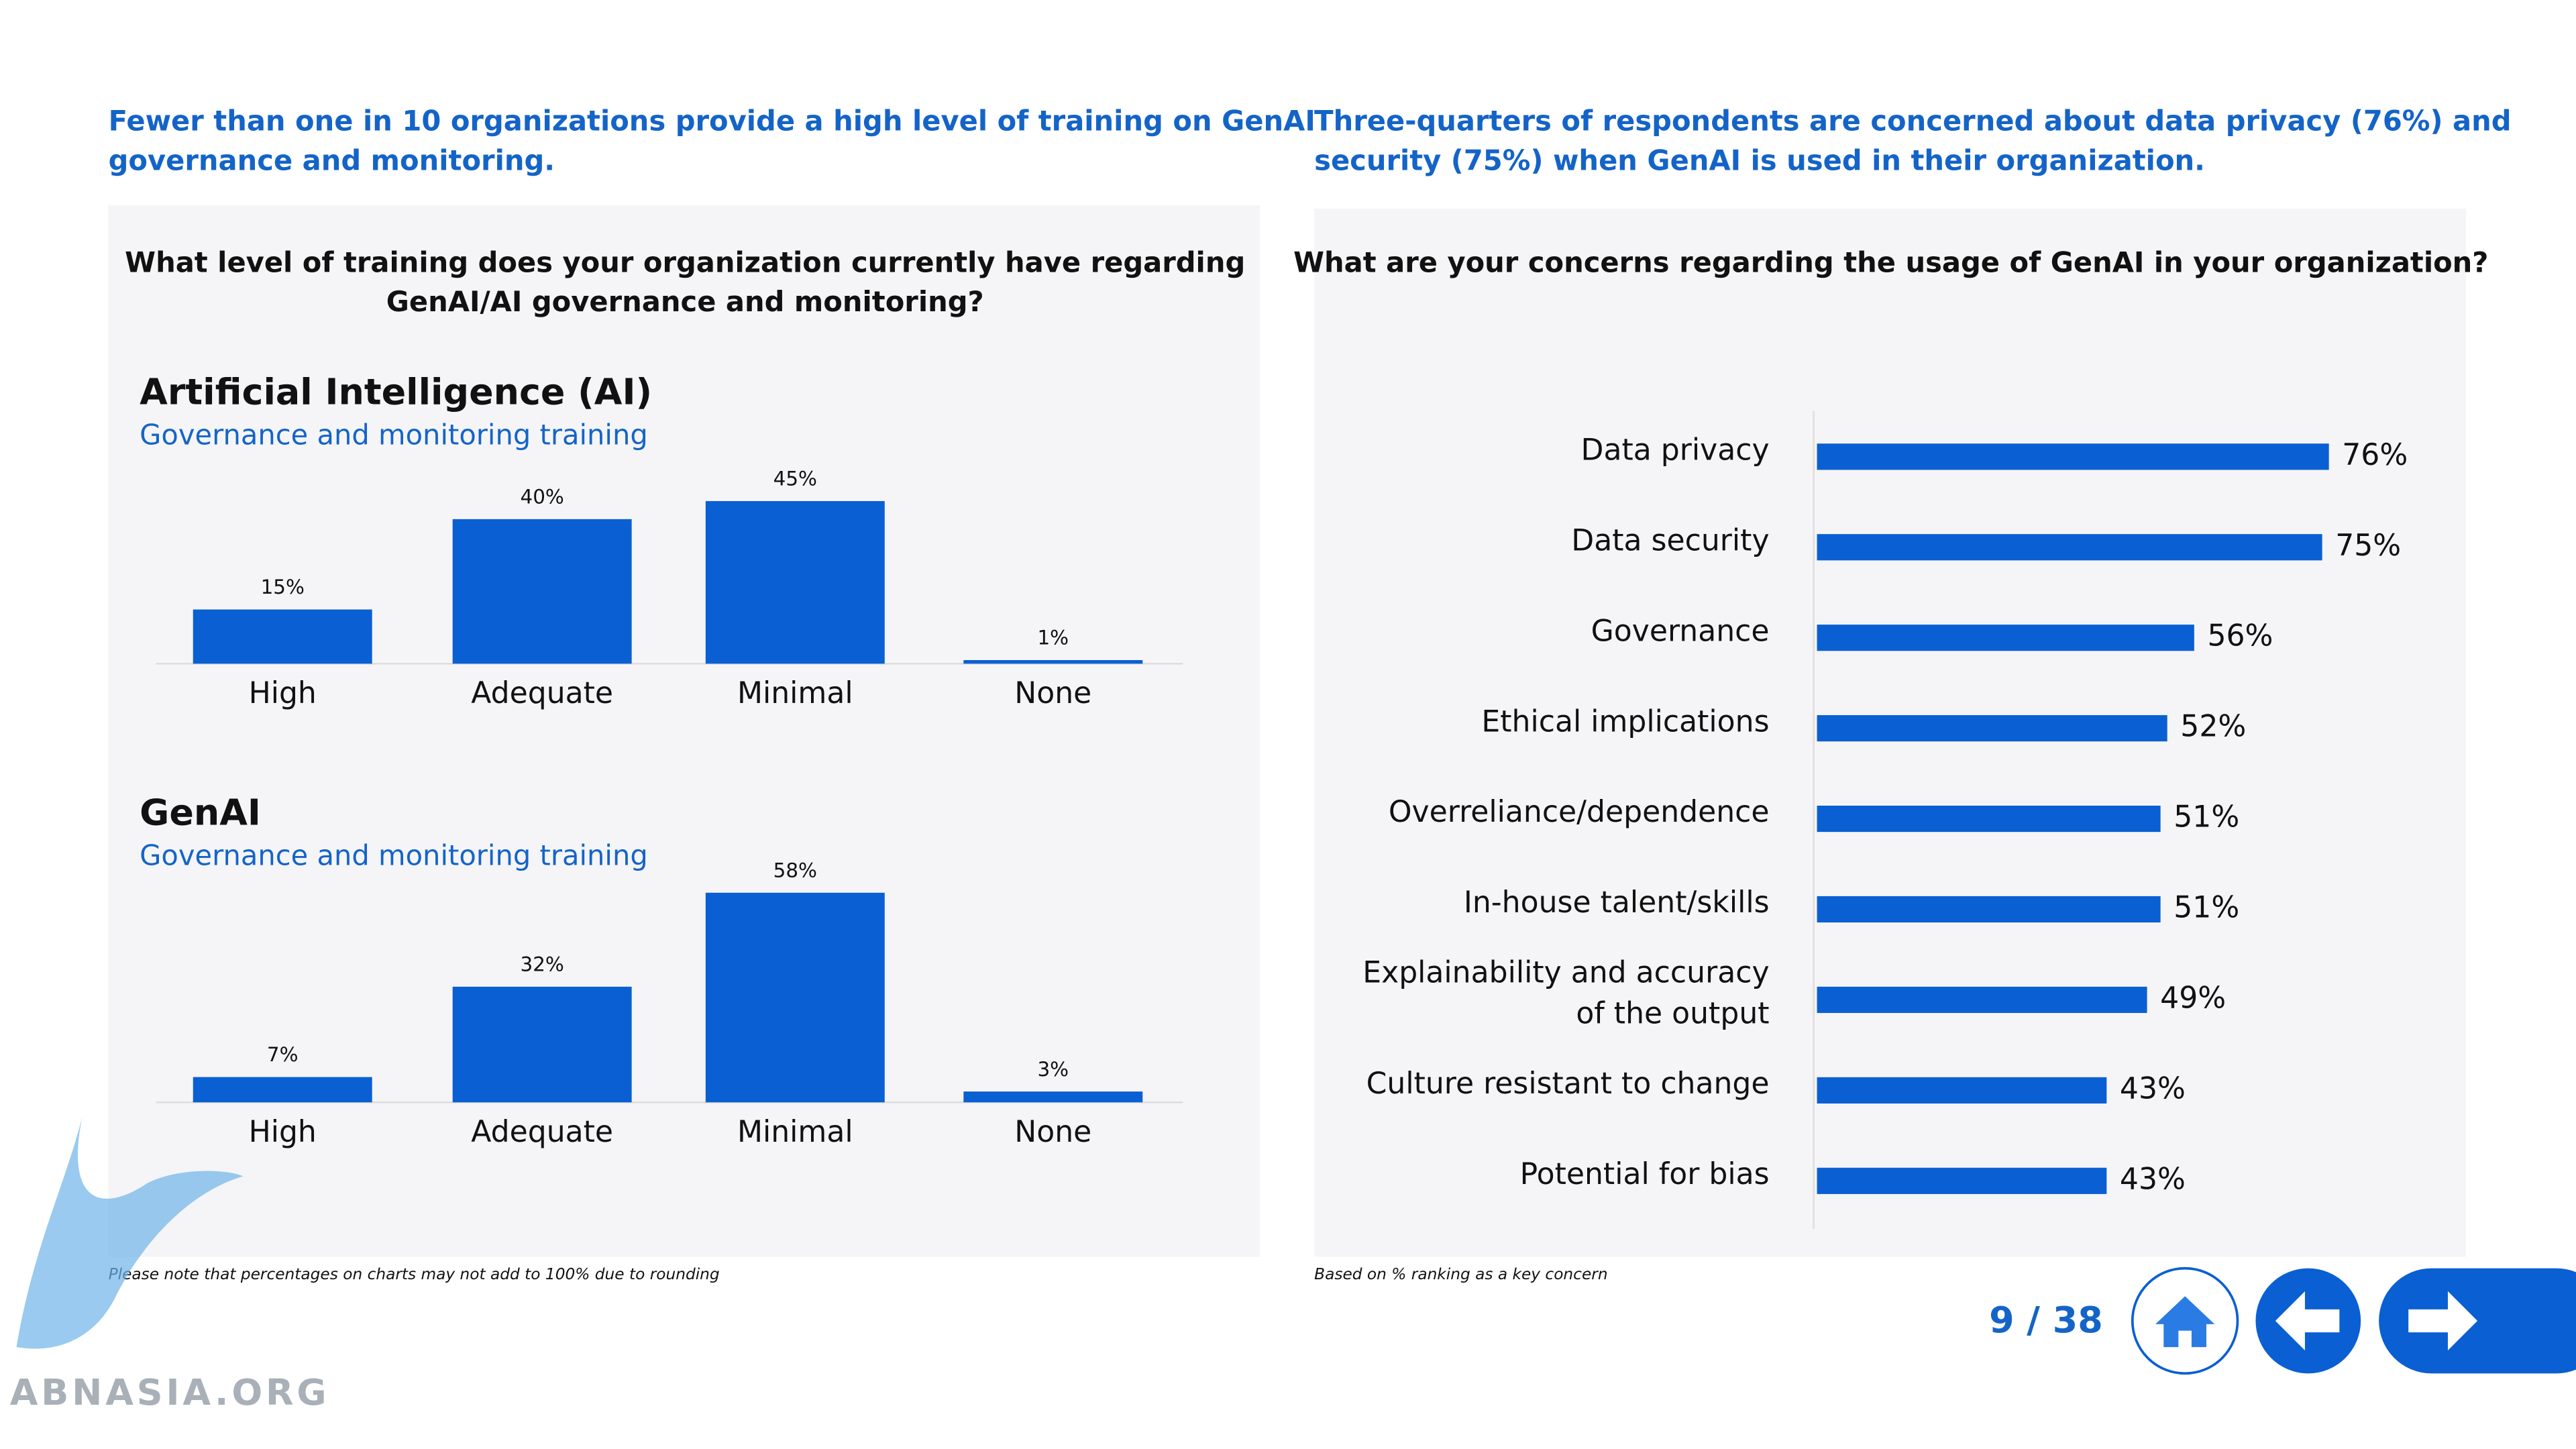 Image resolution: width=2576 pixels, height=1449 pixels. Describe the element at coordinates (2477, 1321) in the screenshot. I see `next-button` at that location.